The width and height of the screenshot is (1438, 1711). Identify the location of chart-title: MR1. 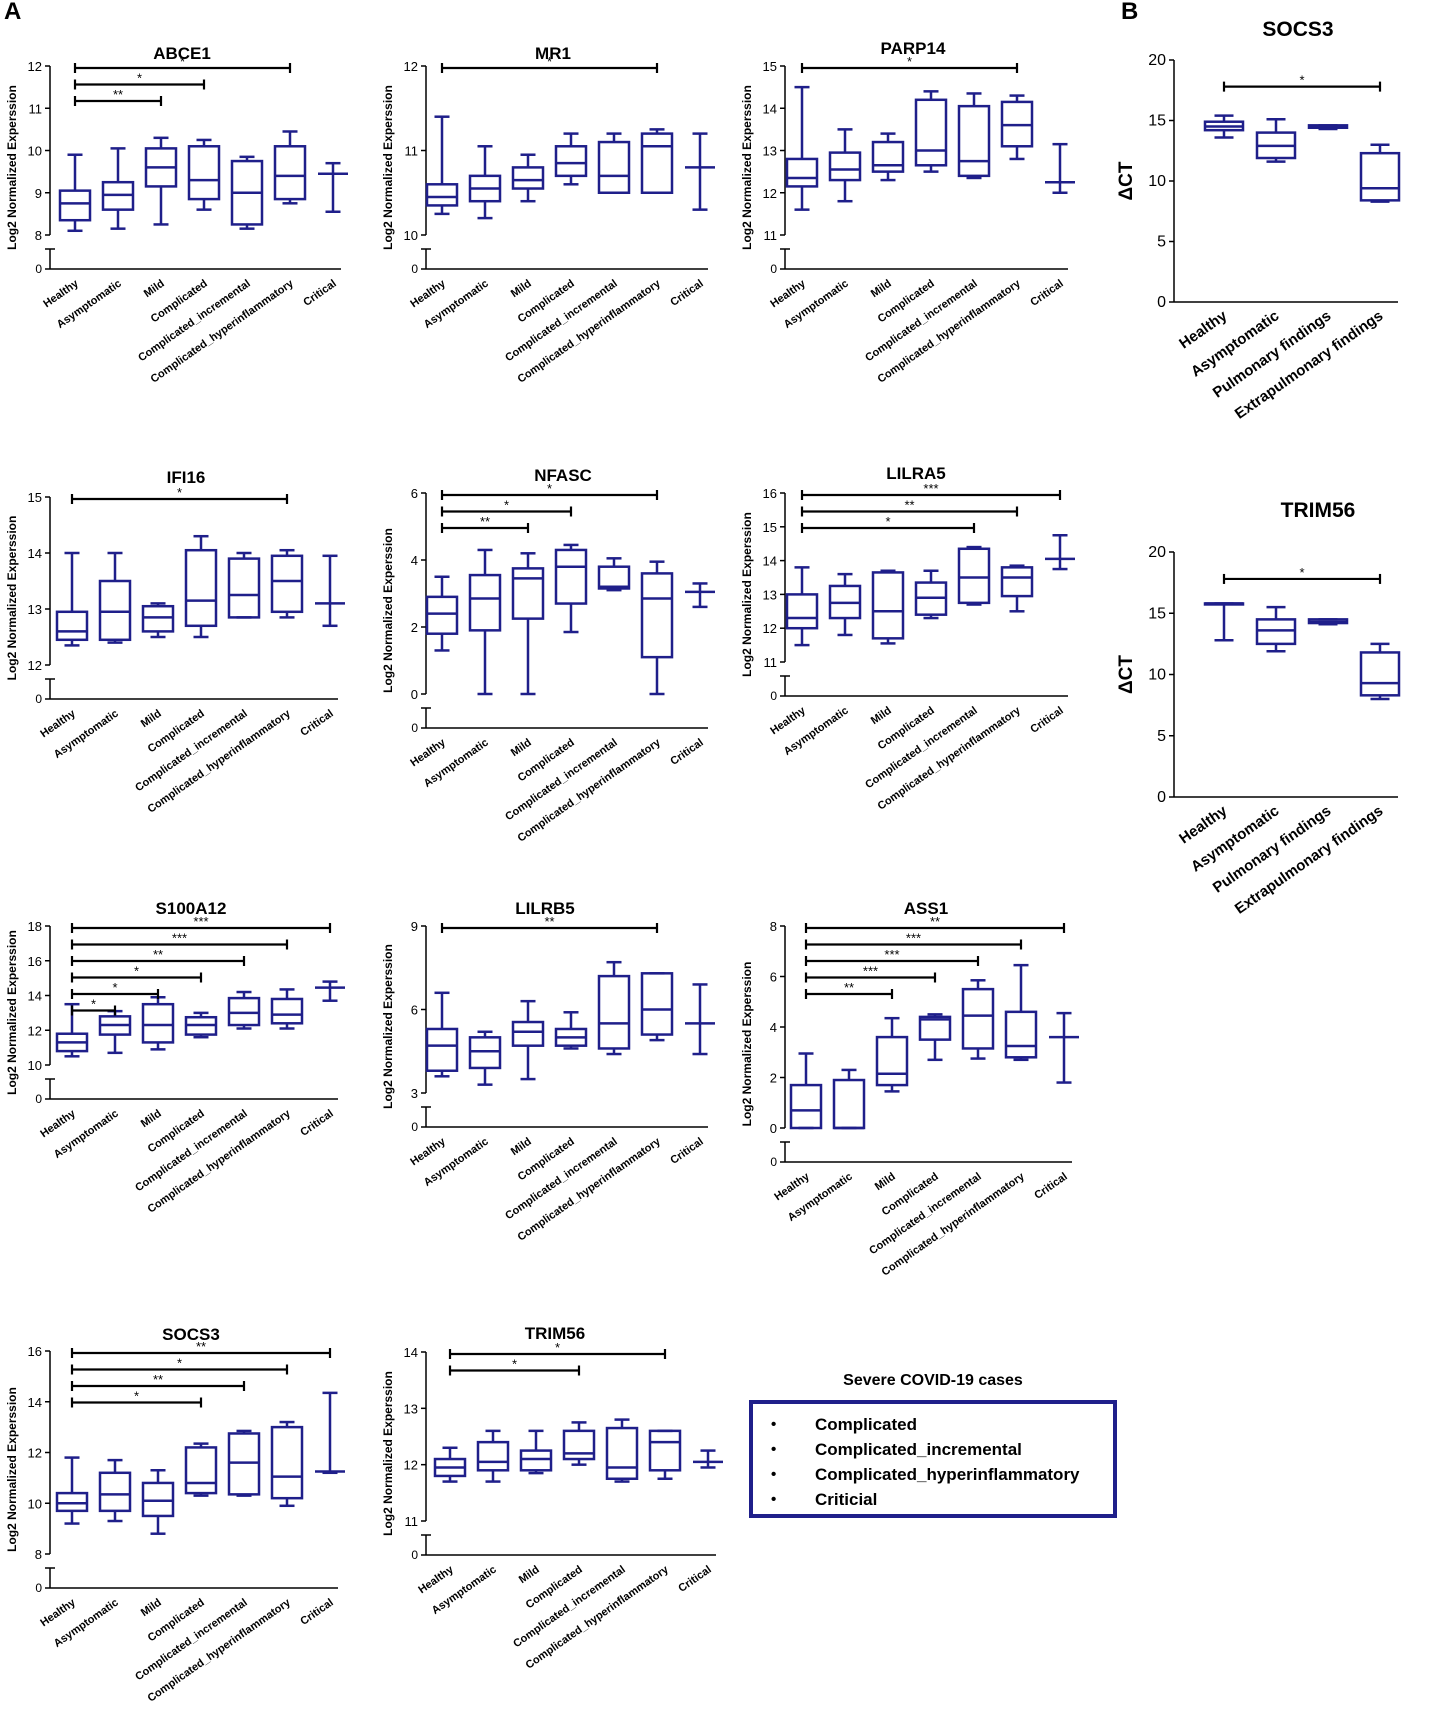
(553, 53).